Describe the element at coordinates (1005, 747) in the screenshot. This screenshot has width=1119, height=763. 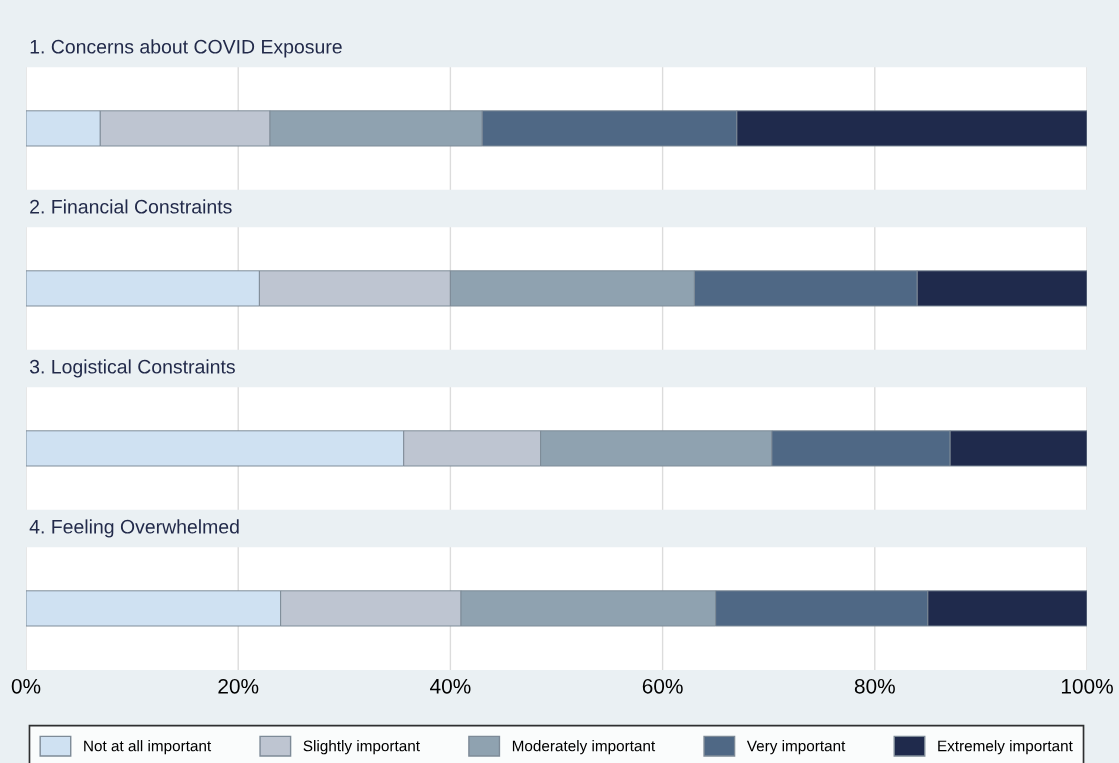
I see `legend-label: Extremely important` at that location.